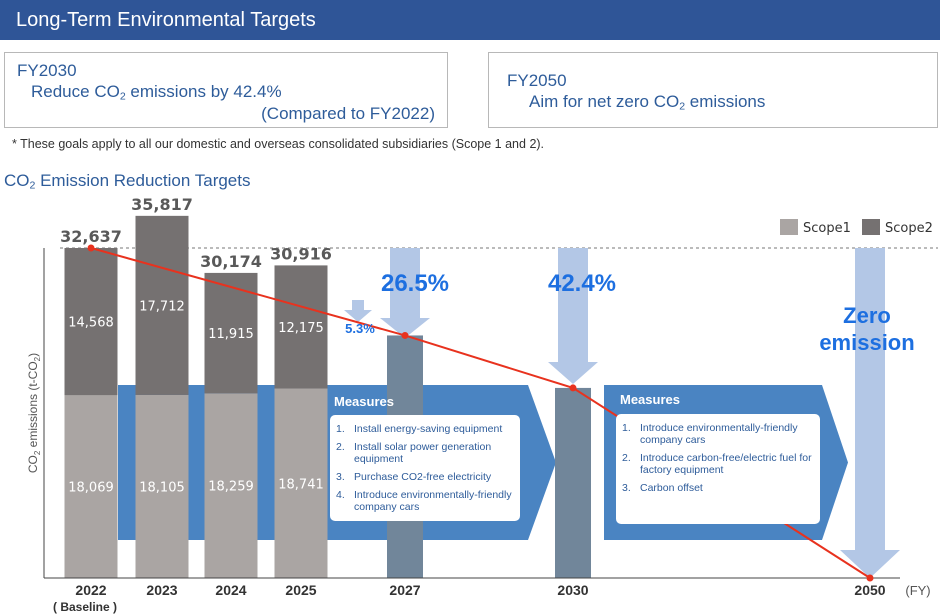 This screenshot has height=616, width=940. I want to click on reduction-arrow-2025, so click(358, 311).